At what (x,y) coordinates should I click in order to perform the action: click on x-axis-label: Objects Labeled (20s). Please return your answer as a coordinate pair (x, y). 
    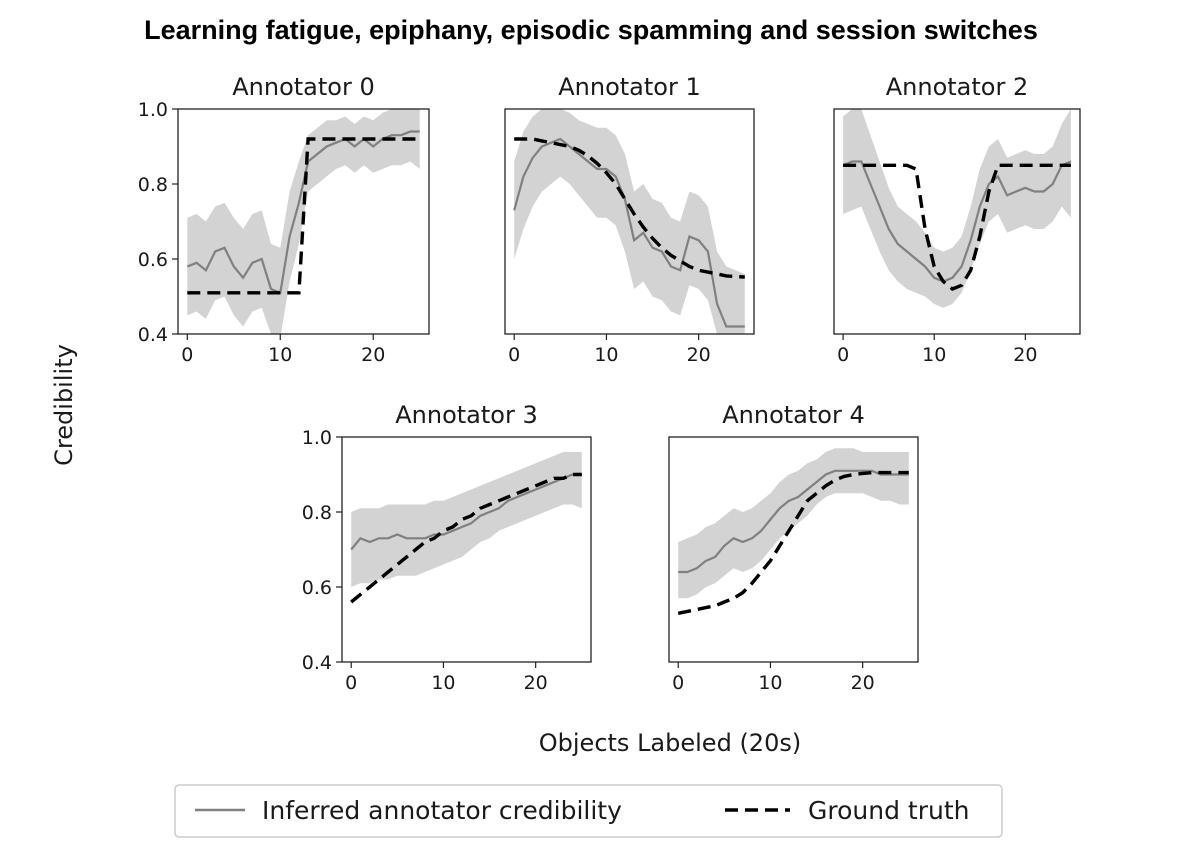
    Looking at the image, I should click on (670, 743).